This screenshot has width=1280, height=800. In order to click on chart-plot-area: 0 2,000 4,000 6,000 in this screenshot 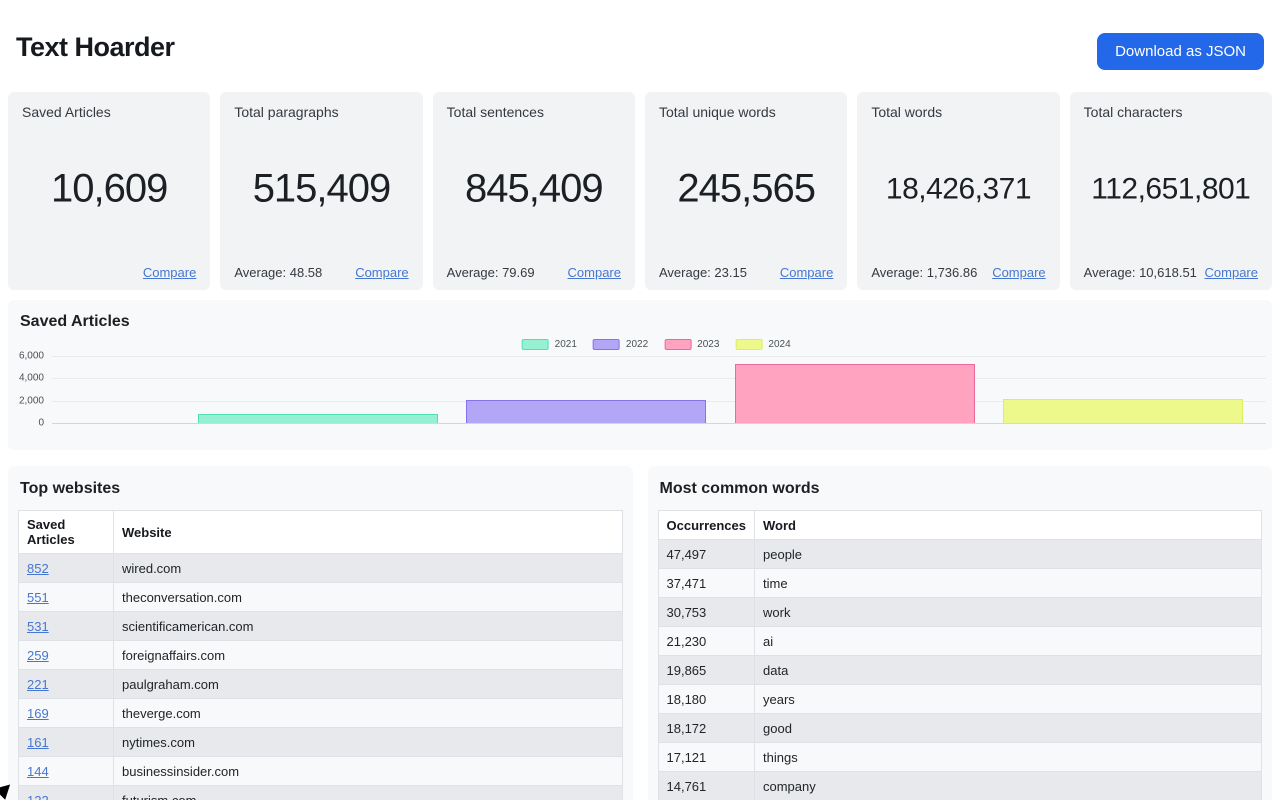, I will do `click(637, 390)`.